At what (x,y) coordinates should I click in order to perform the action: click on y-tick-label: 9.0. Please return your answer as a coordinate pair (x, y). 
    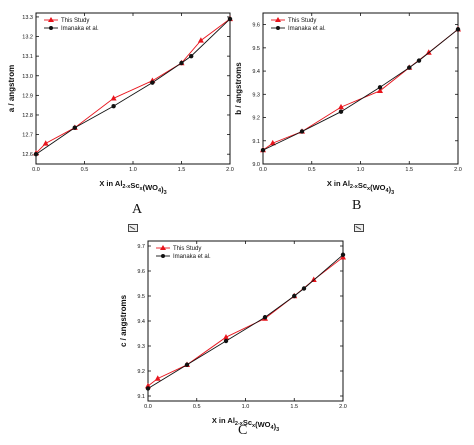
    Looking at the image, I should click on (256, 165).